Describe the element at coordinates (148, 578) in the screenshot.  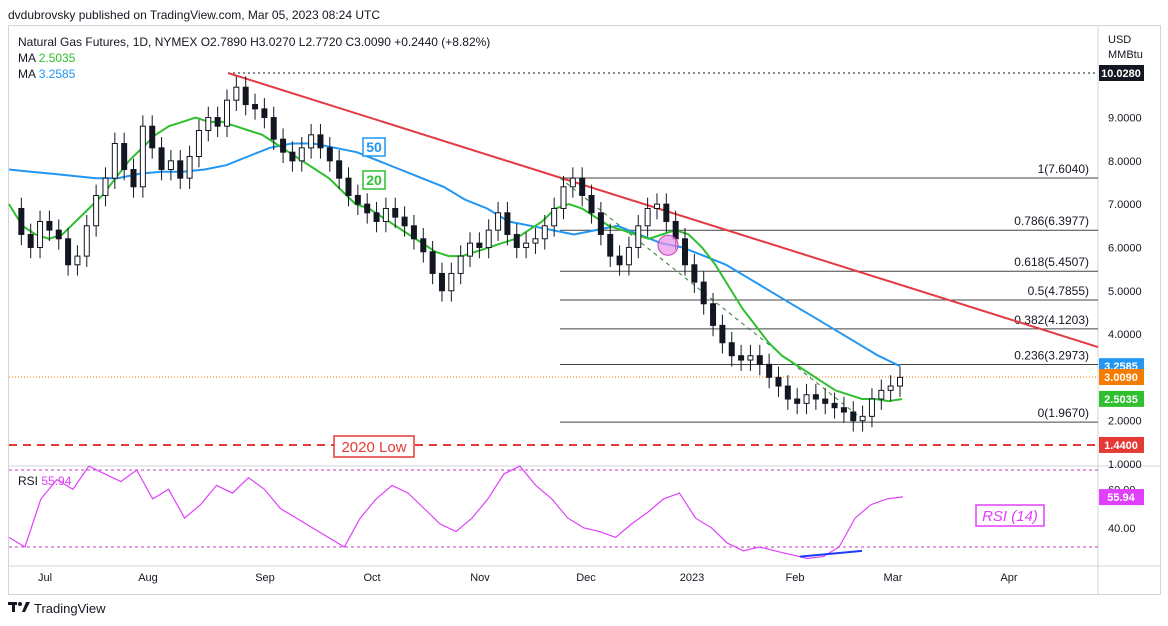
I see `time-tick: Aug` at that location.